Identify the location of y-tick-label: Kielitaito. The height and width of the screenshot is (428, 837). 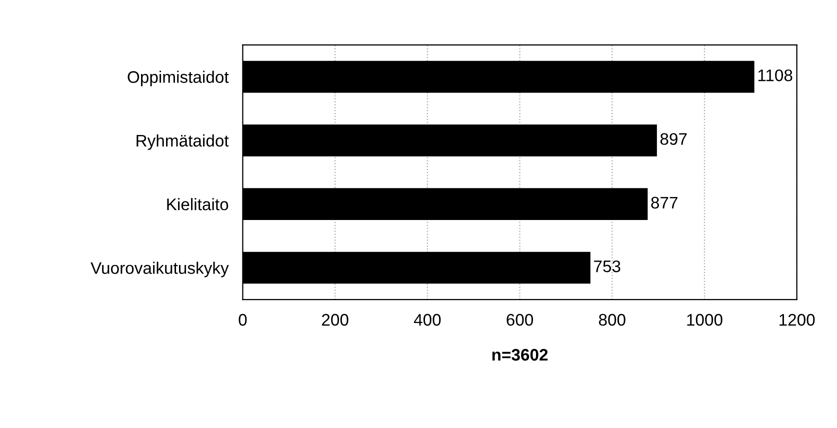
(197, 204).